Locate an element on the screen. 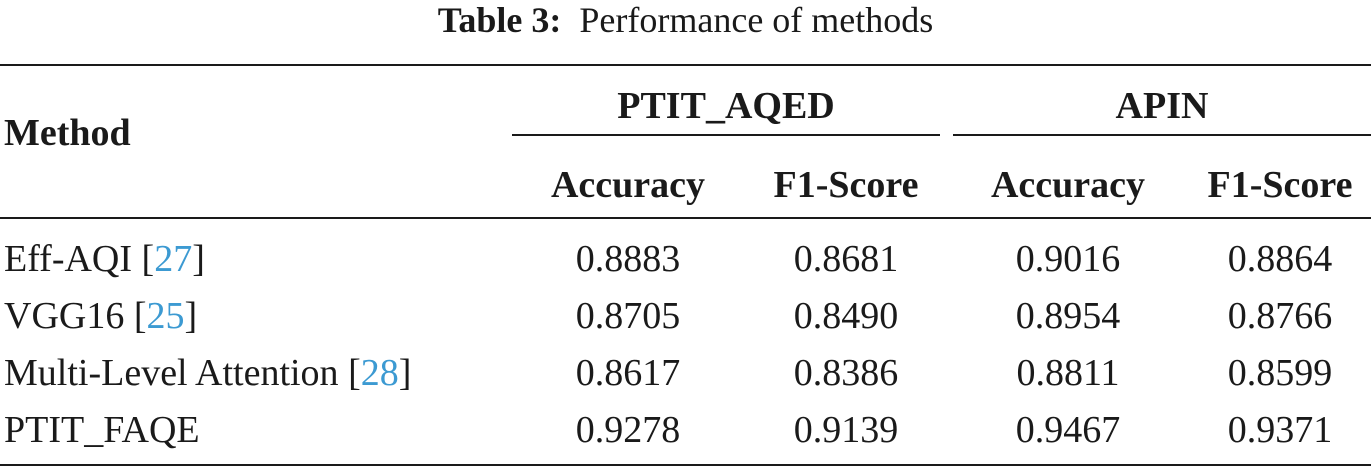  metric-header-f1-1: F1-Score is located at coordinates (846, 185).